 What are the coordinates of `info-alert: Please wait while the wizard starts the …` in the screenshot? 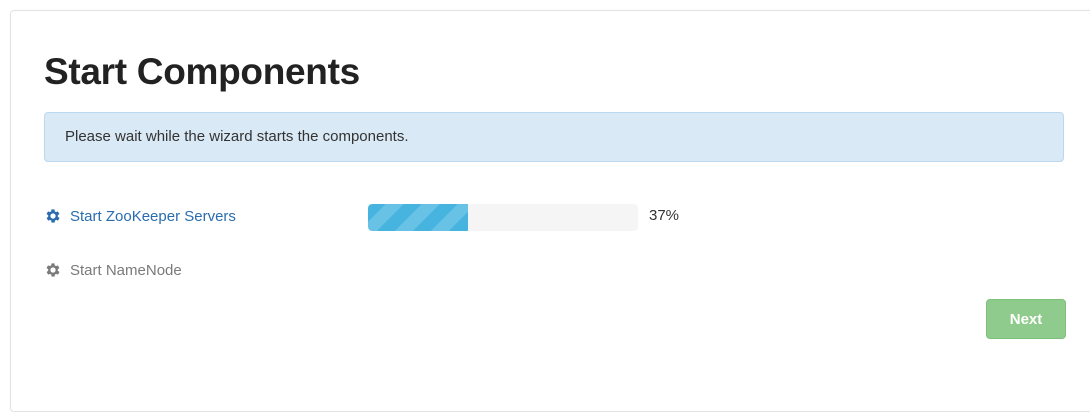 It's located at (554, 137).